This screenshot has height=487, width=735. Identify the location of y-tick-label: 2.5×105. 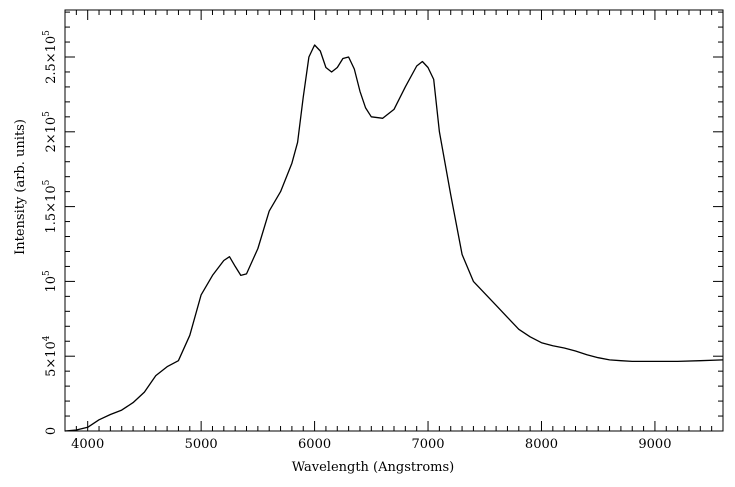
(50, 57).